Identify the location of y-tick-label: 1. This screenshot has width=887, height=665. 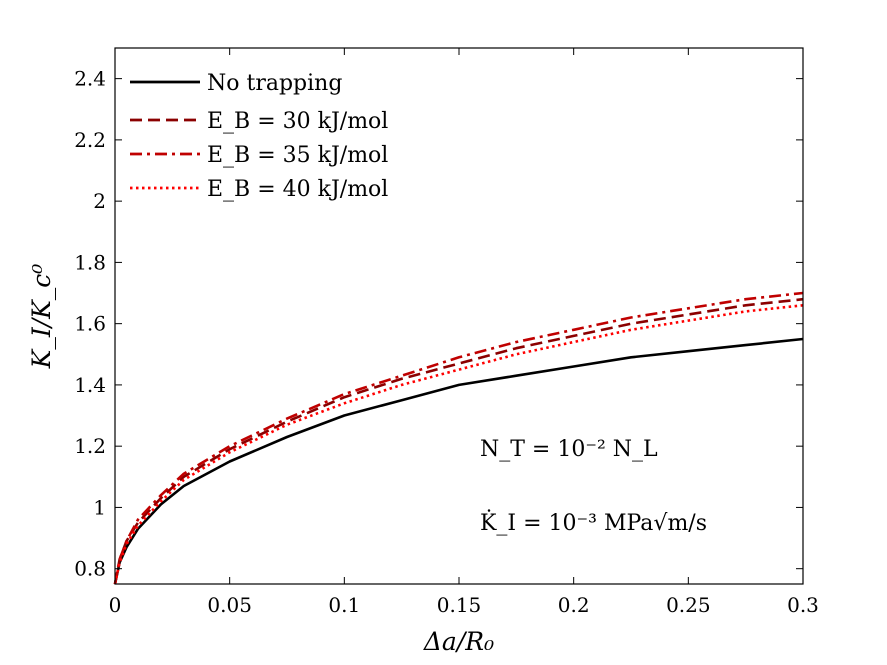
(99, 507).